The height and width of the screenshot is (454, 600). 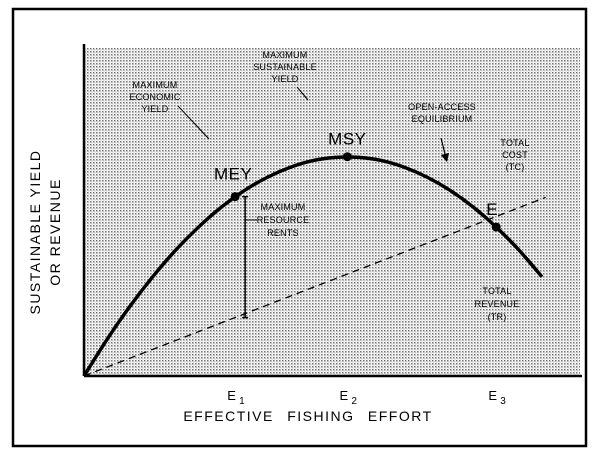 I want to click on msy-annotation-line-1: MAXIMUM, so click(x=285, y=55).